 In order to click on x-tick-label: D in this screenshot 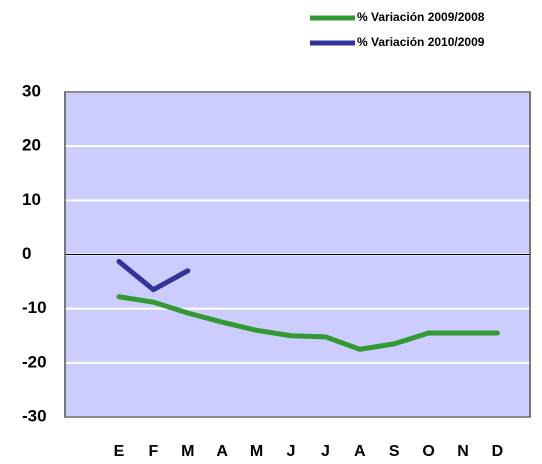, I will do `click(498, 451)`.